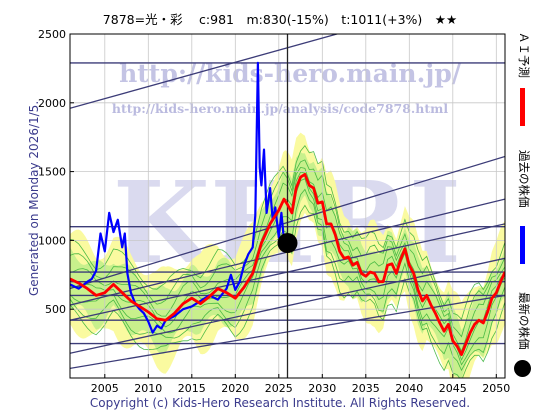 This screenshot has height=420, width=560. I want to click on latest-price-marker, so click(288, 243).